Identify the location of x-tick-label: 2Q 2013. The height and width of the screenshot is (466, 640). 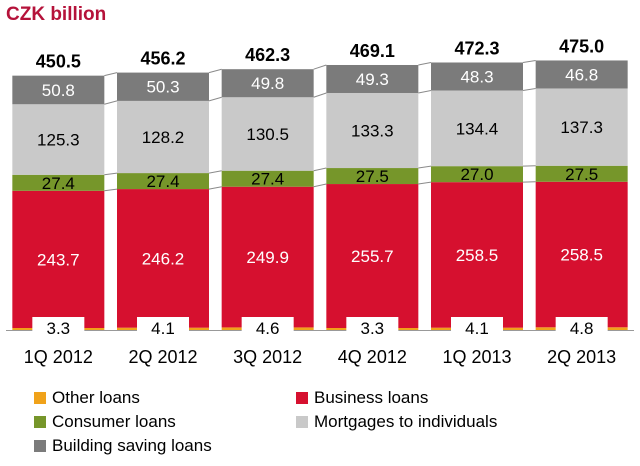
(581, 357).